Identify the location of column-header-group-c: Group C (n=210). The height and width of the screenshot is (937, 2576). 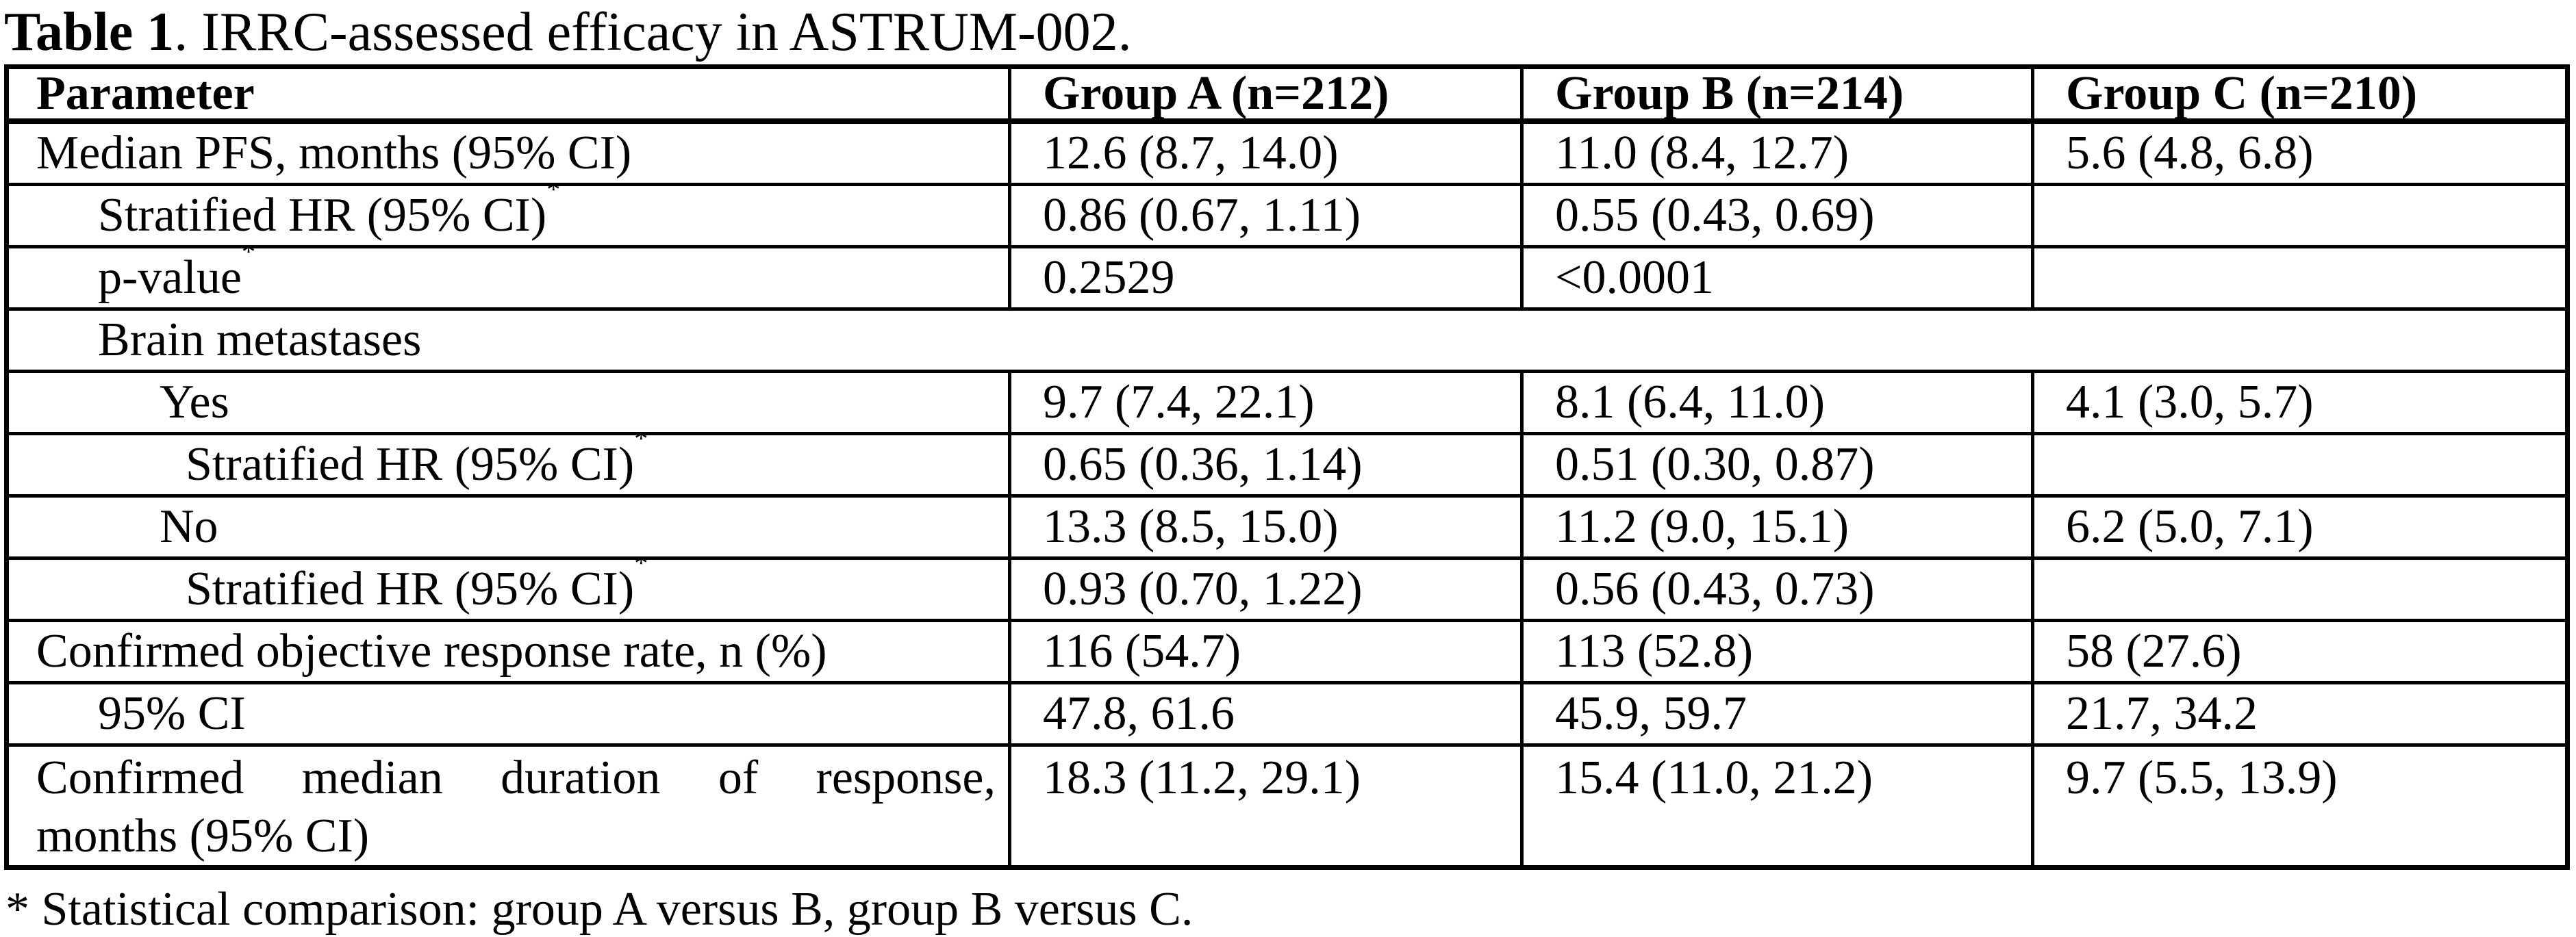
(2300, 95).